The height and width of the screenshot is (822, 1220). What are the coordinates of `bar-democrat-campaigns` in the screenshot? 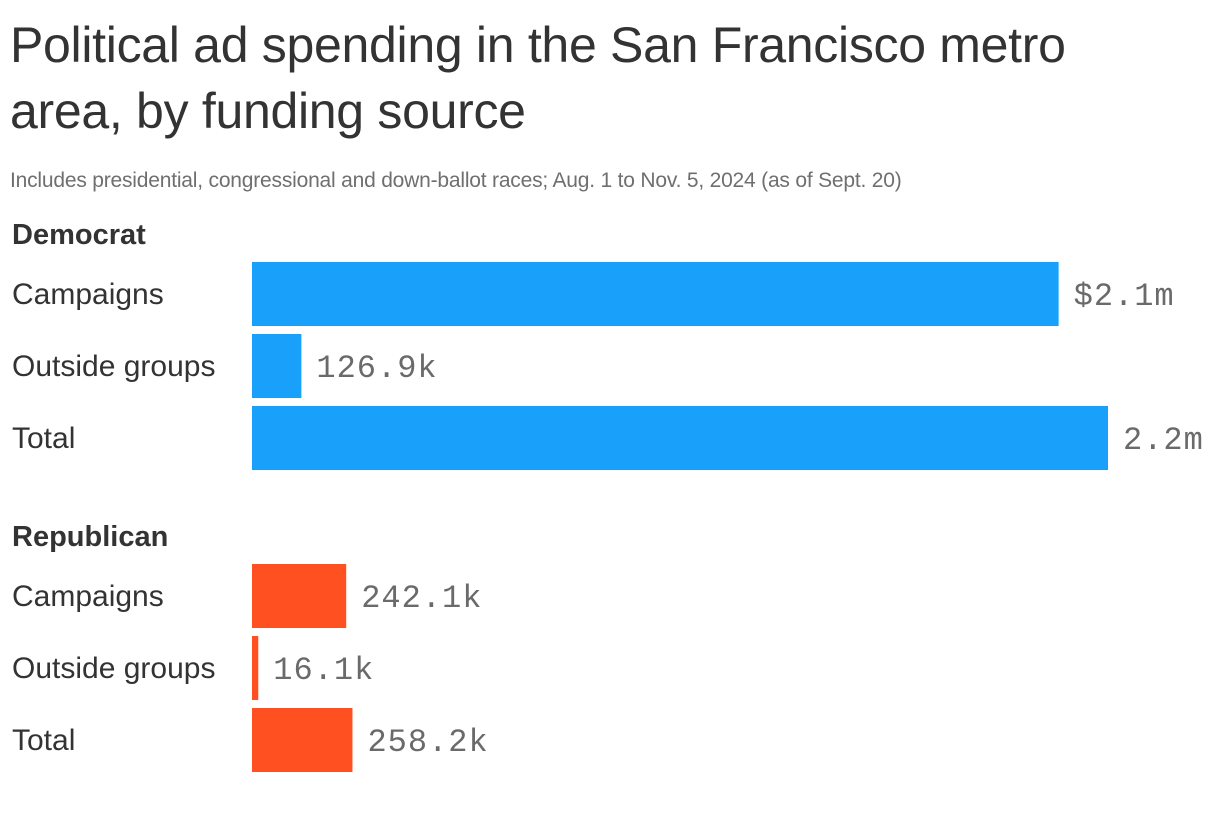 It's located at (655, 294).